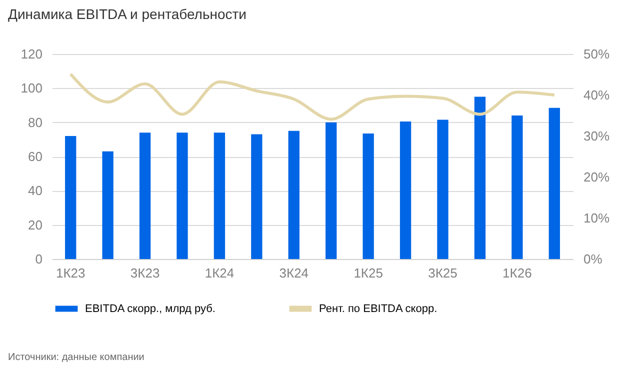 This screenshot has width=631, height=376. I want to click on y2-tick-label: 40%, so click(597, 95).